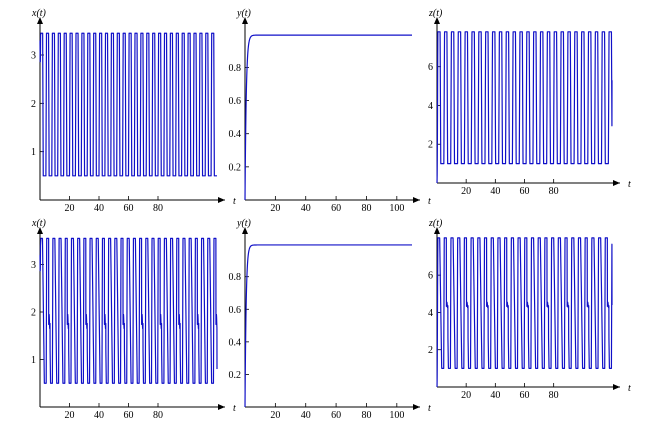 The image size is (667, 431). I want to click on panel-2: 20 40 60 80 100 0.2 0.4 0.6 0.8 y(t) t, so click(330, 111).